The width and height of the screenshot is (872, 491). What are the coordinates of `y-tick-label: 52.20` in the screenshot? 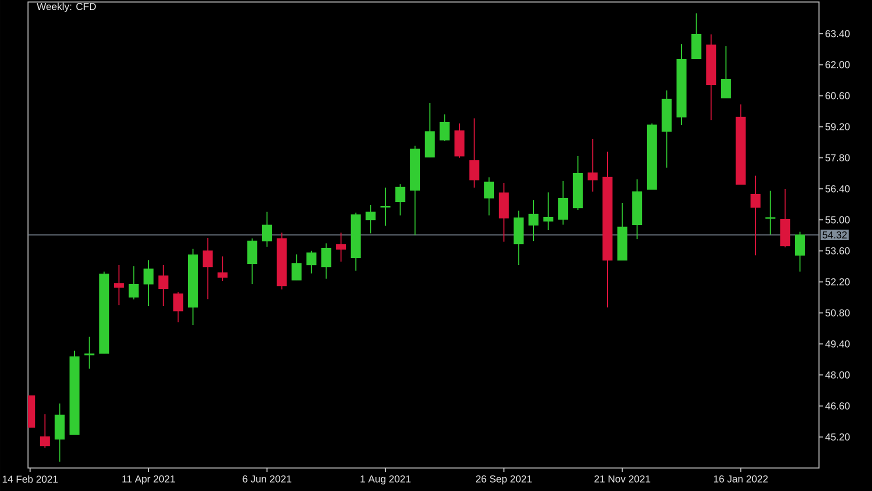 It's located at (837, 282).